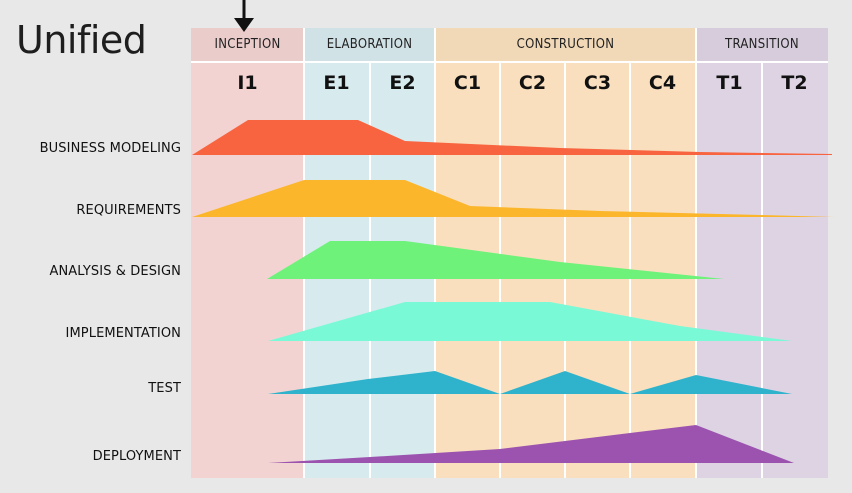 The image size is (852, 493). Describe the element at coordinates (662, 83) in the screenshot. I see `iteration-c4: C4` at that location.